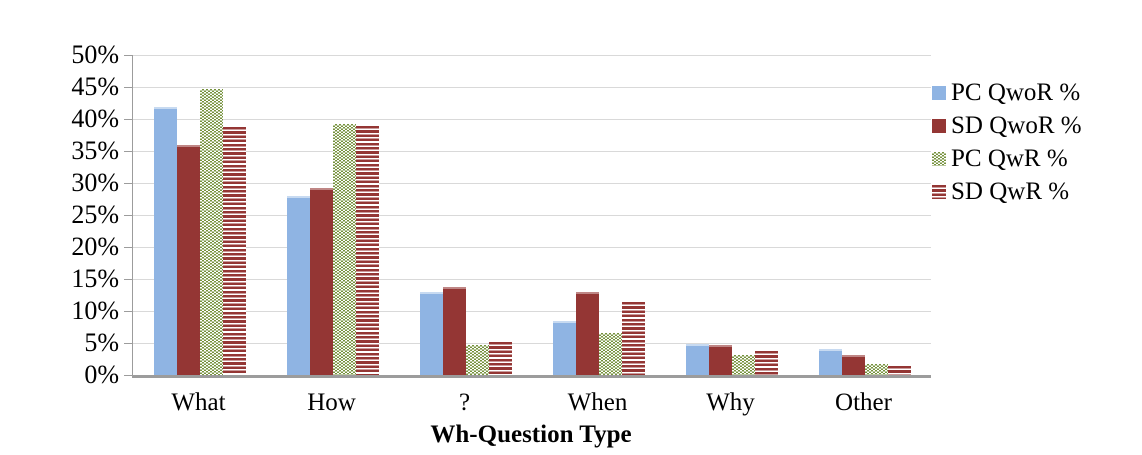 This screenshot has height=455, width=1142. Describe the element at coordinates (95, 118) in the screenshot. I see `y-axis-tick-label: 40%` at that location.